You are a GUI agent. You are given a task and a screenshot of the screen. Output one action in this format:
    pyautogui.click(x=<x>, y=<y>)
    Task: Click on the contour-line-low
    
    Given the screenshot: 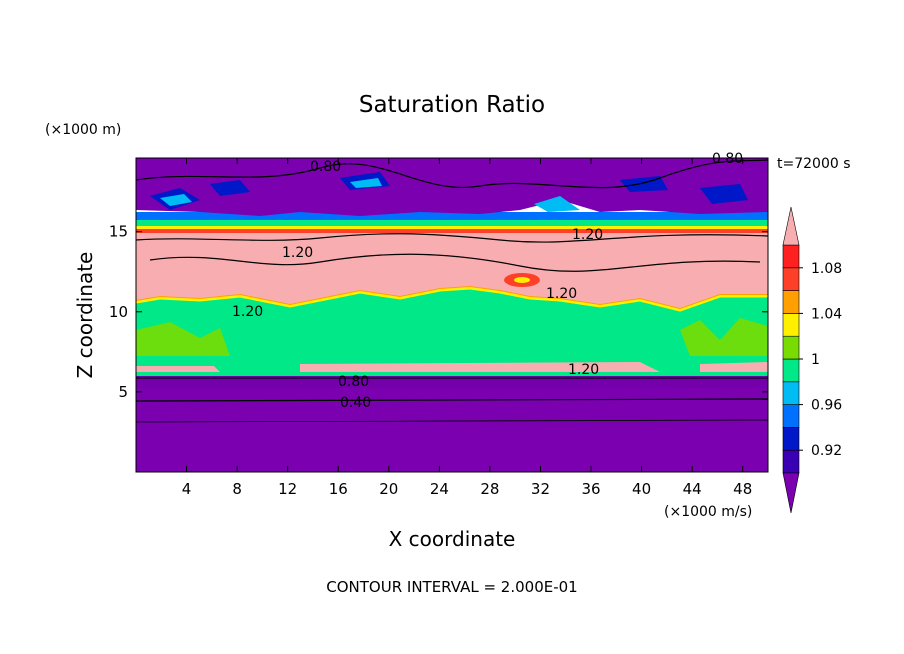 What is the action you would take?
    pyautogui.click(x=452, y=421)
    